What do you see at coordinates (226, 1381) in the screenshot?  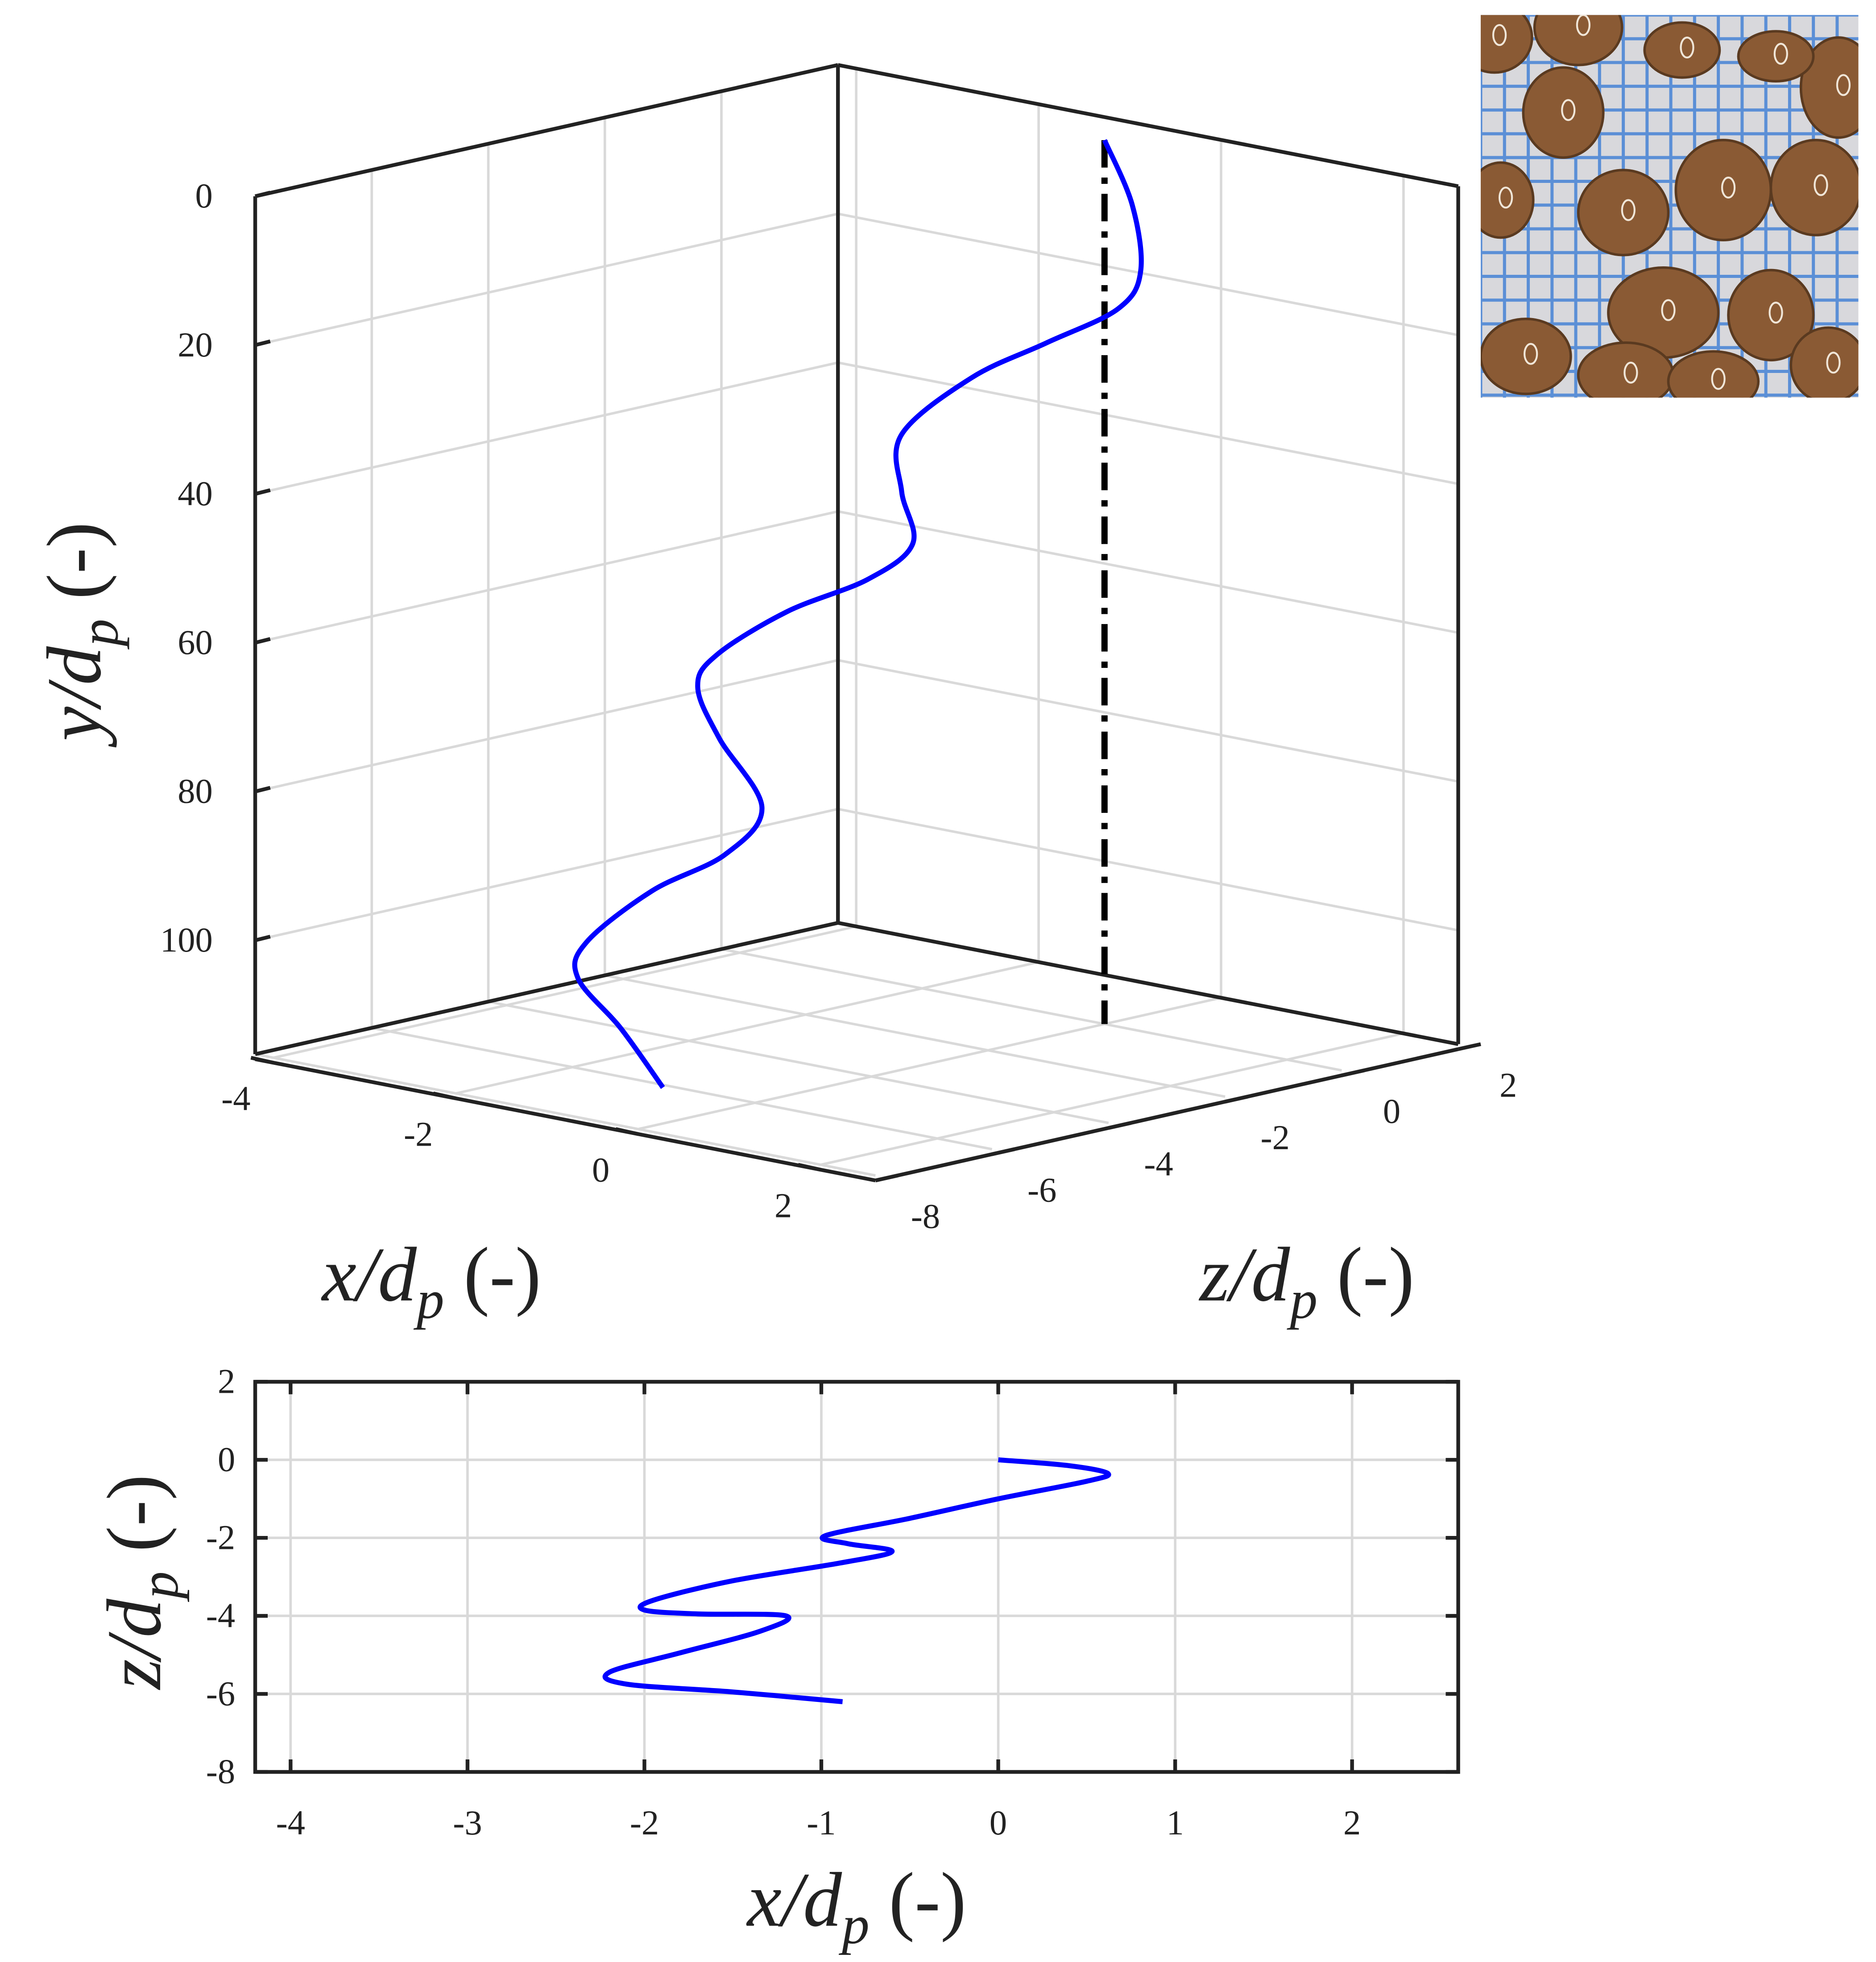 I see `y-tick-label: 2` at bounding box center [226, 1381].